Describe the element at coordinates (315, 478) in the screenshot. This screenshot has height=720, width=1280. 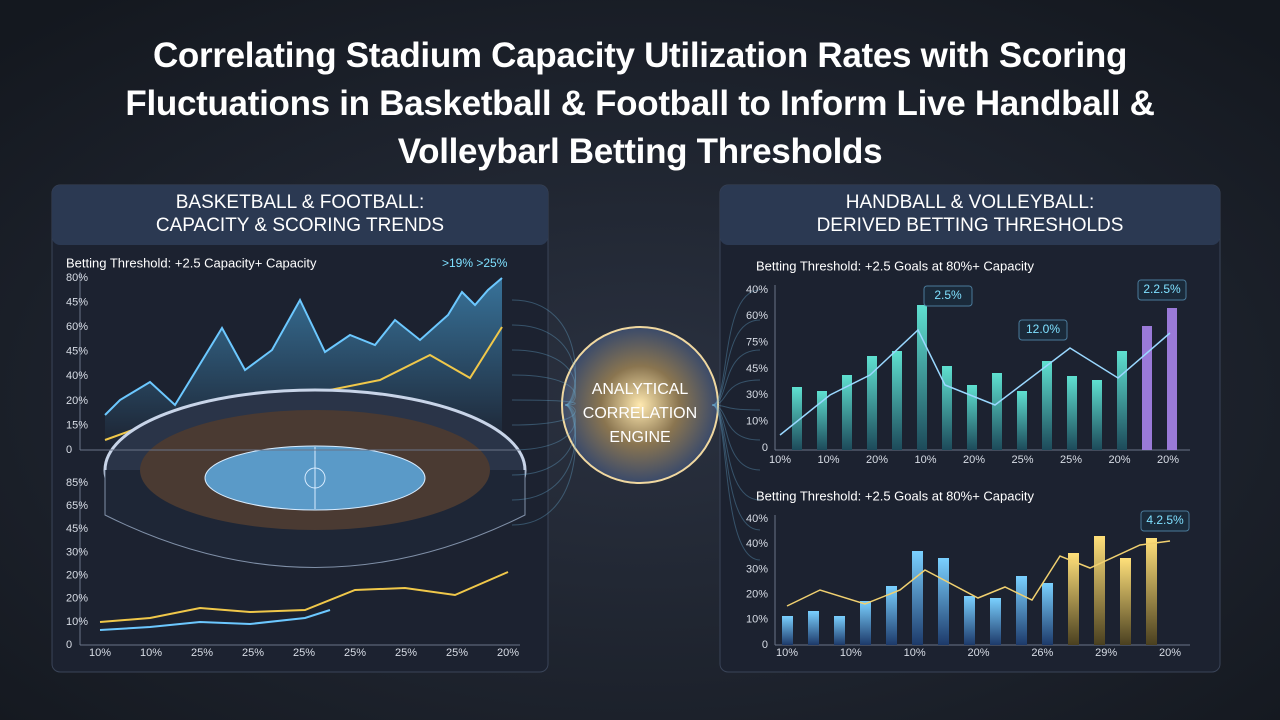
I see `stadium` at that location.